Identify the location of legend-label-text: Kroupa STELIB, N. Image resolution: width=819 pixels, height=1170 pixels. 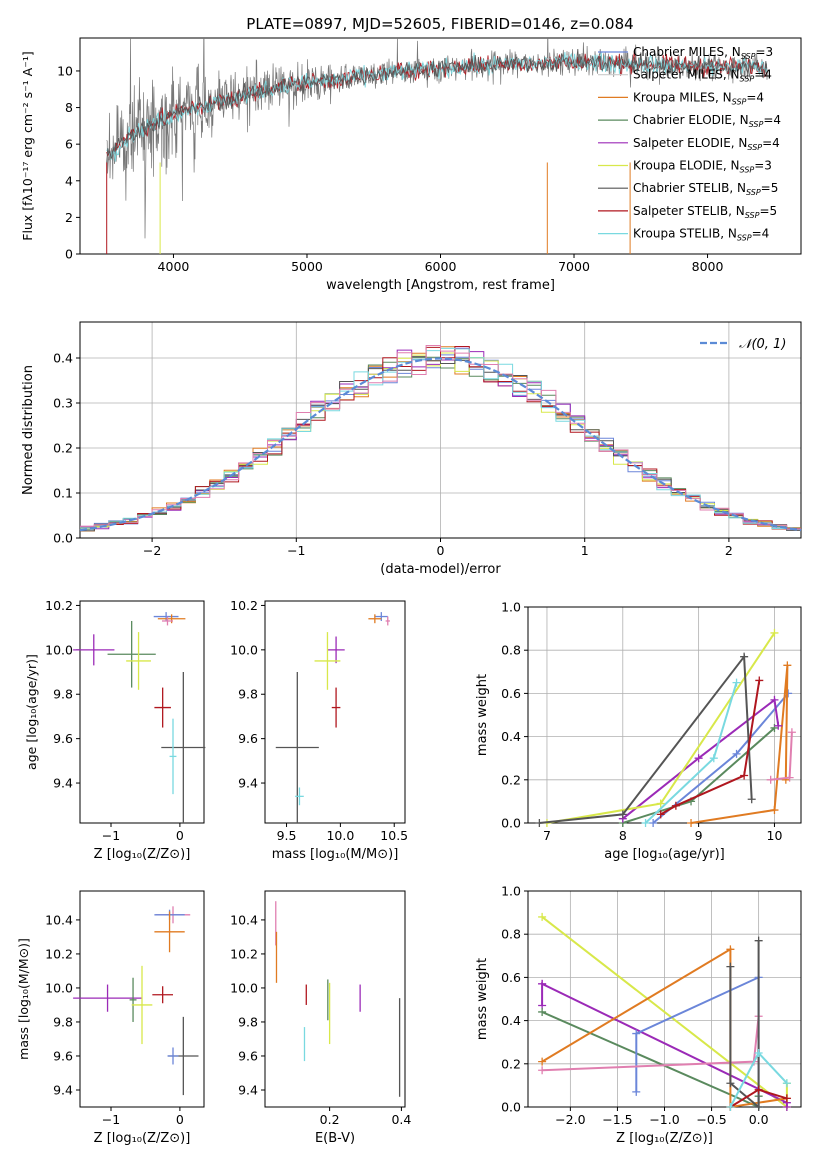
(685, 234).